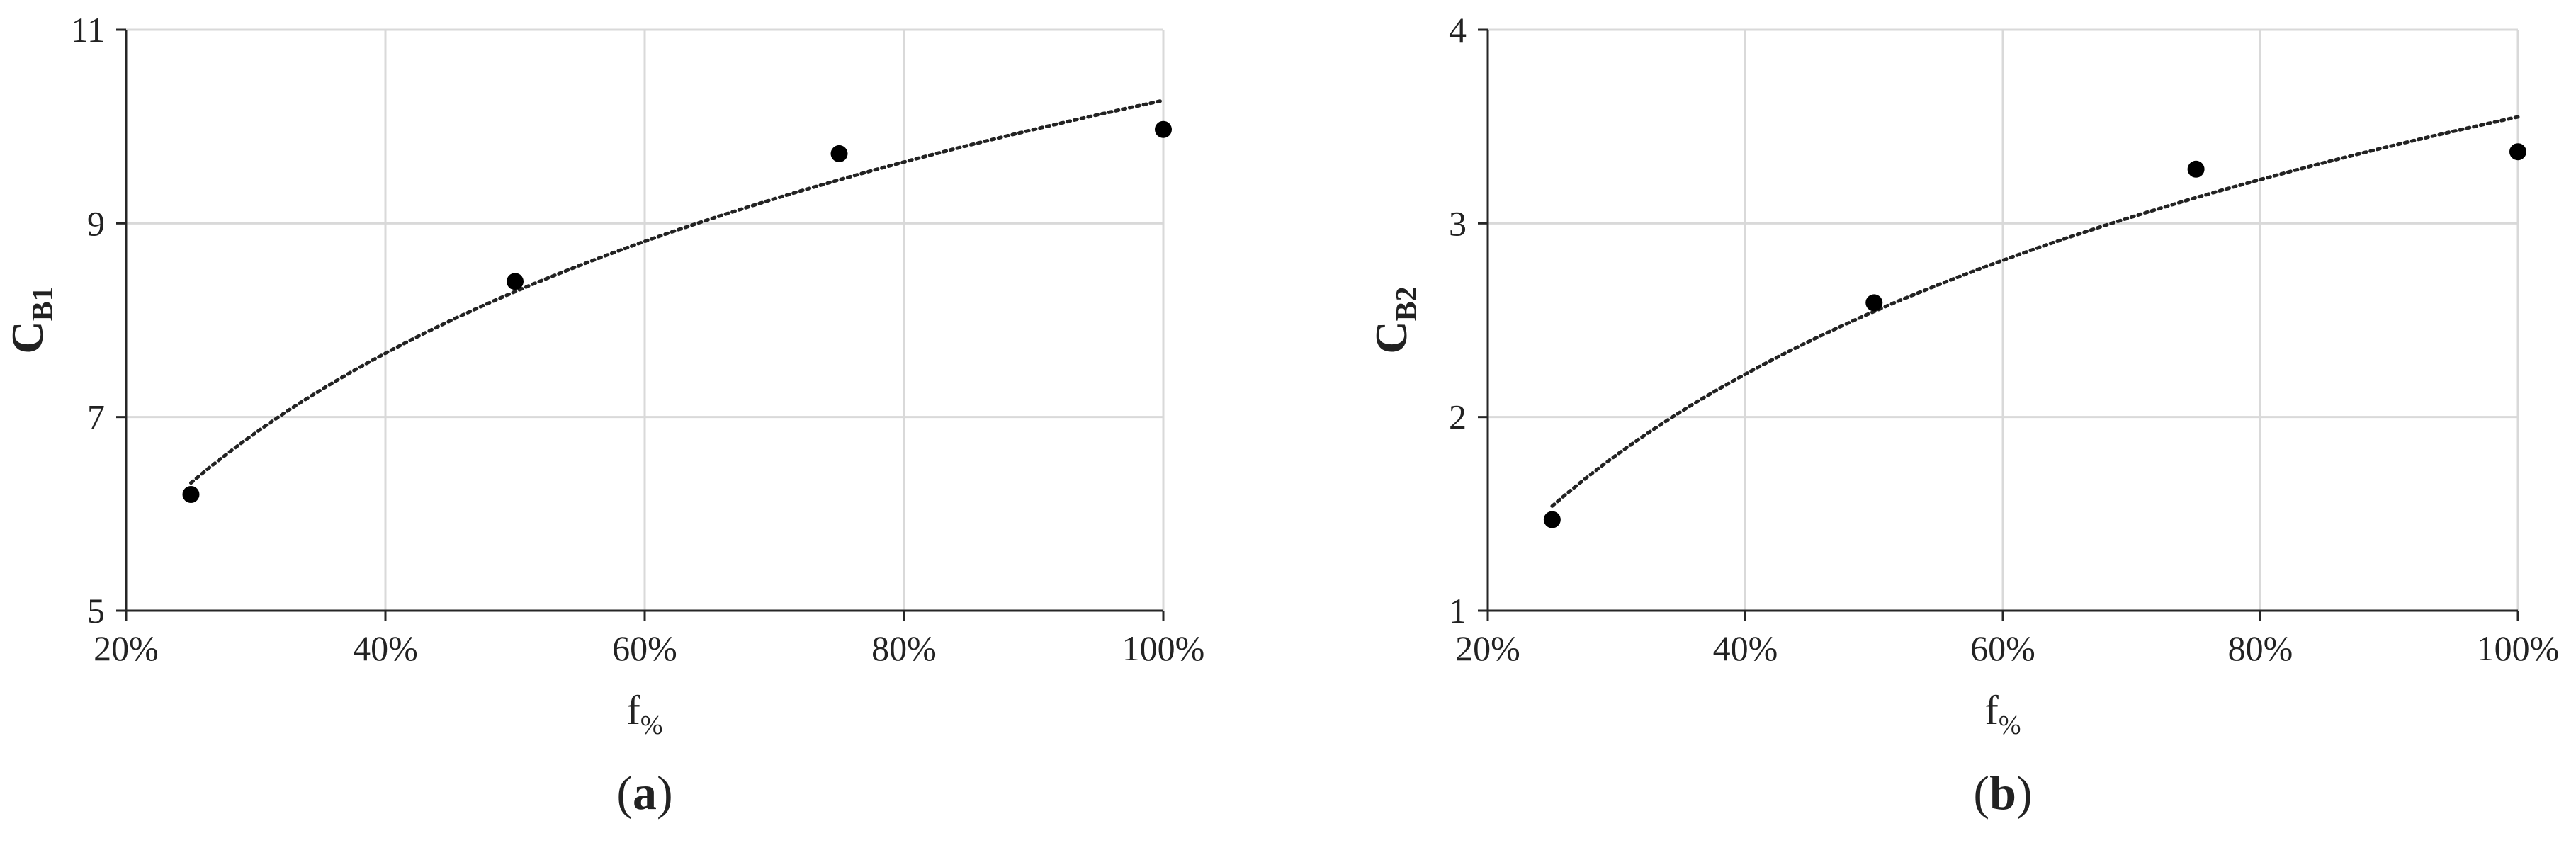 This screenshot has width=2576, height=843. Describe the element at coordinates (88, 30) in the screenshot. I see `y-tick-label: 11` at that location.